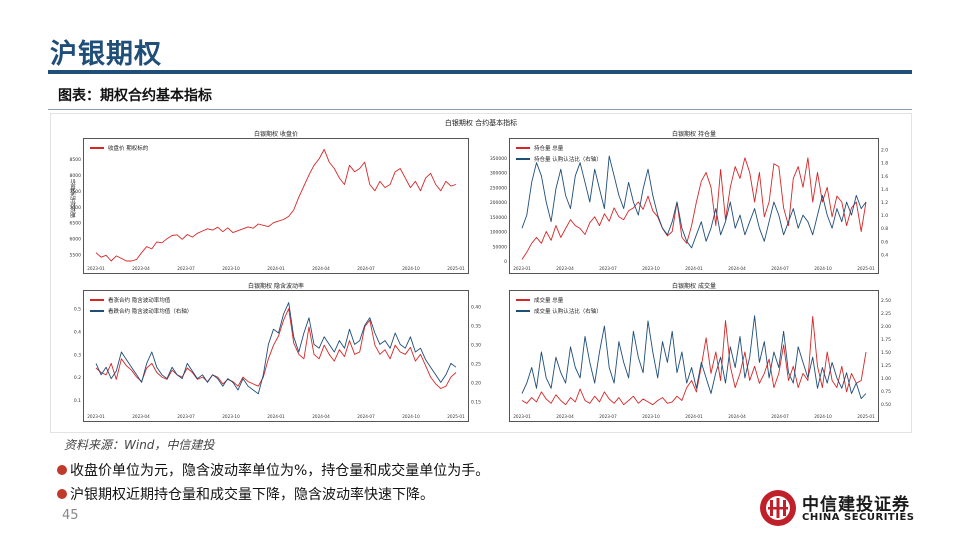  What do you see at coordinates (884, 216) in the screenshot?
I see `y2-tick-label: 1.0` at bounding box center [884, 216].